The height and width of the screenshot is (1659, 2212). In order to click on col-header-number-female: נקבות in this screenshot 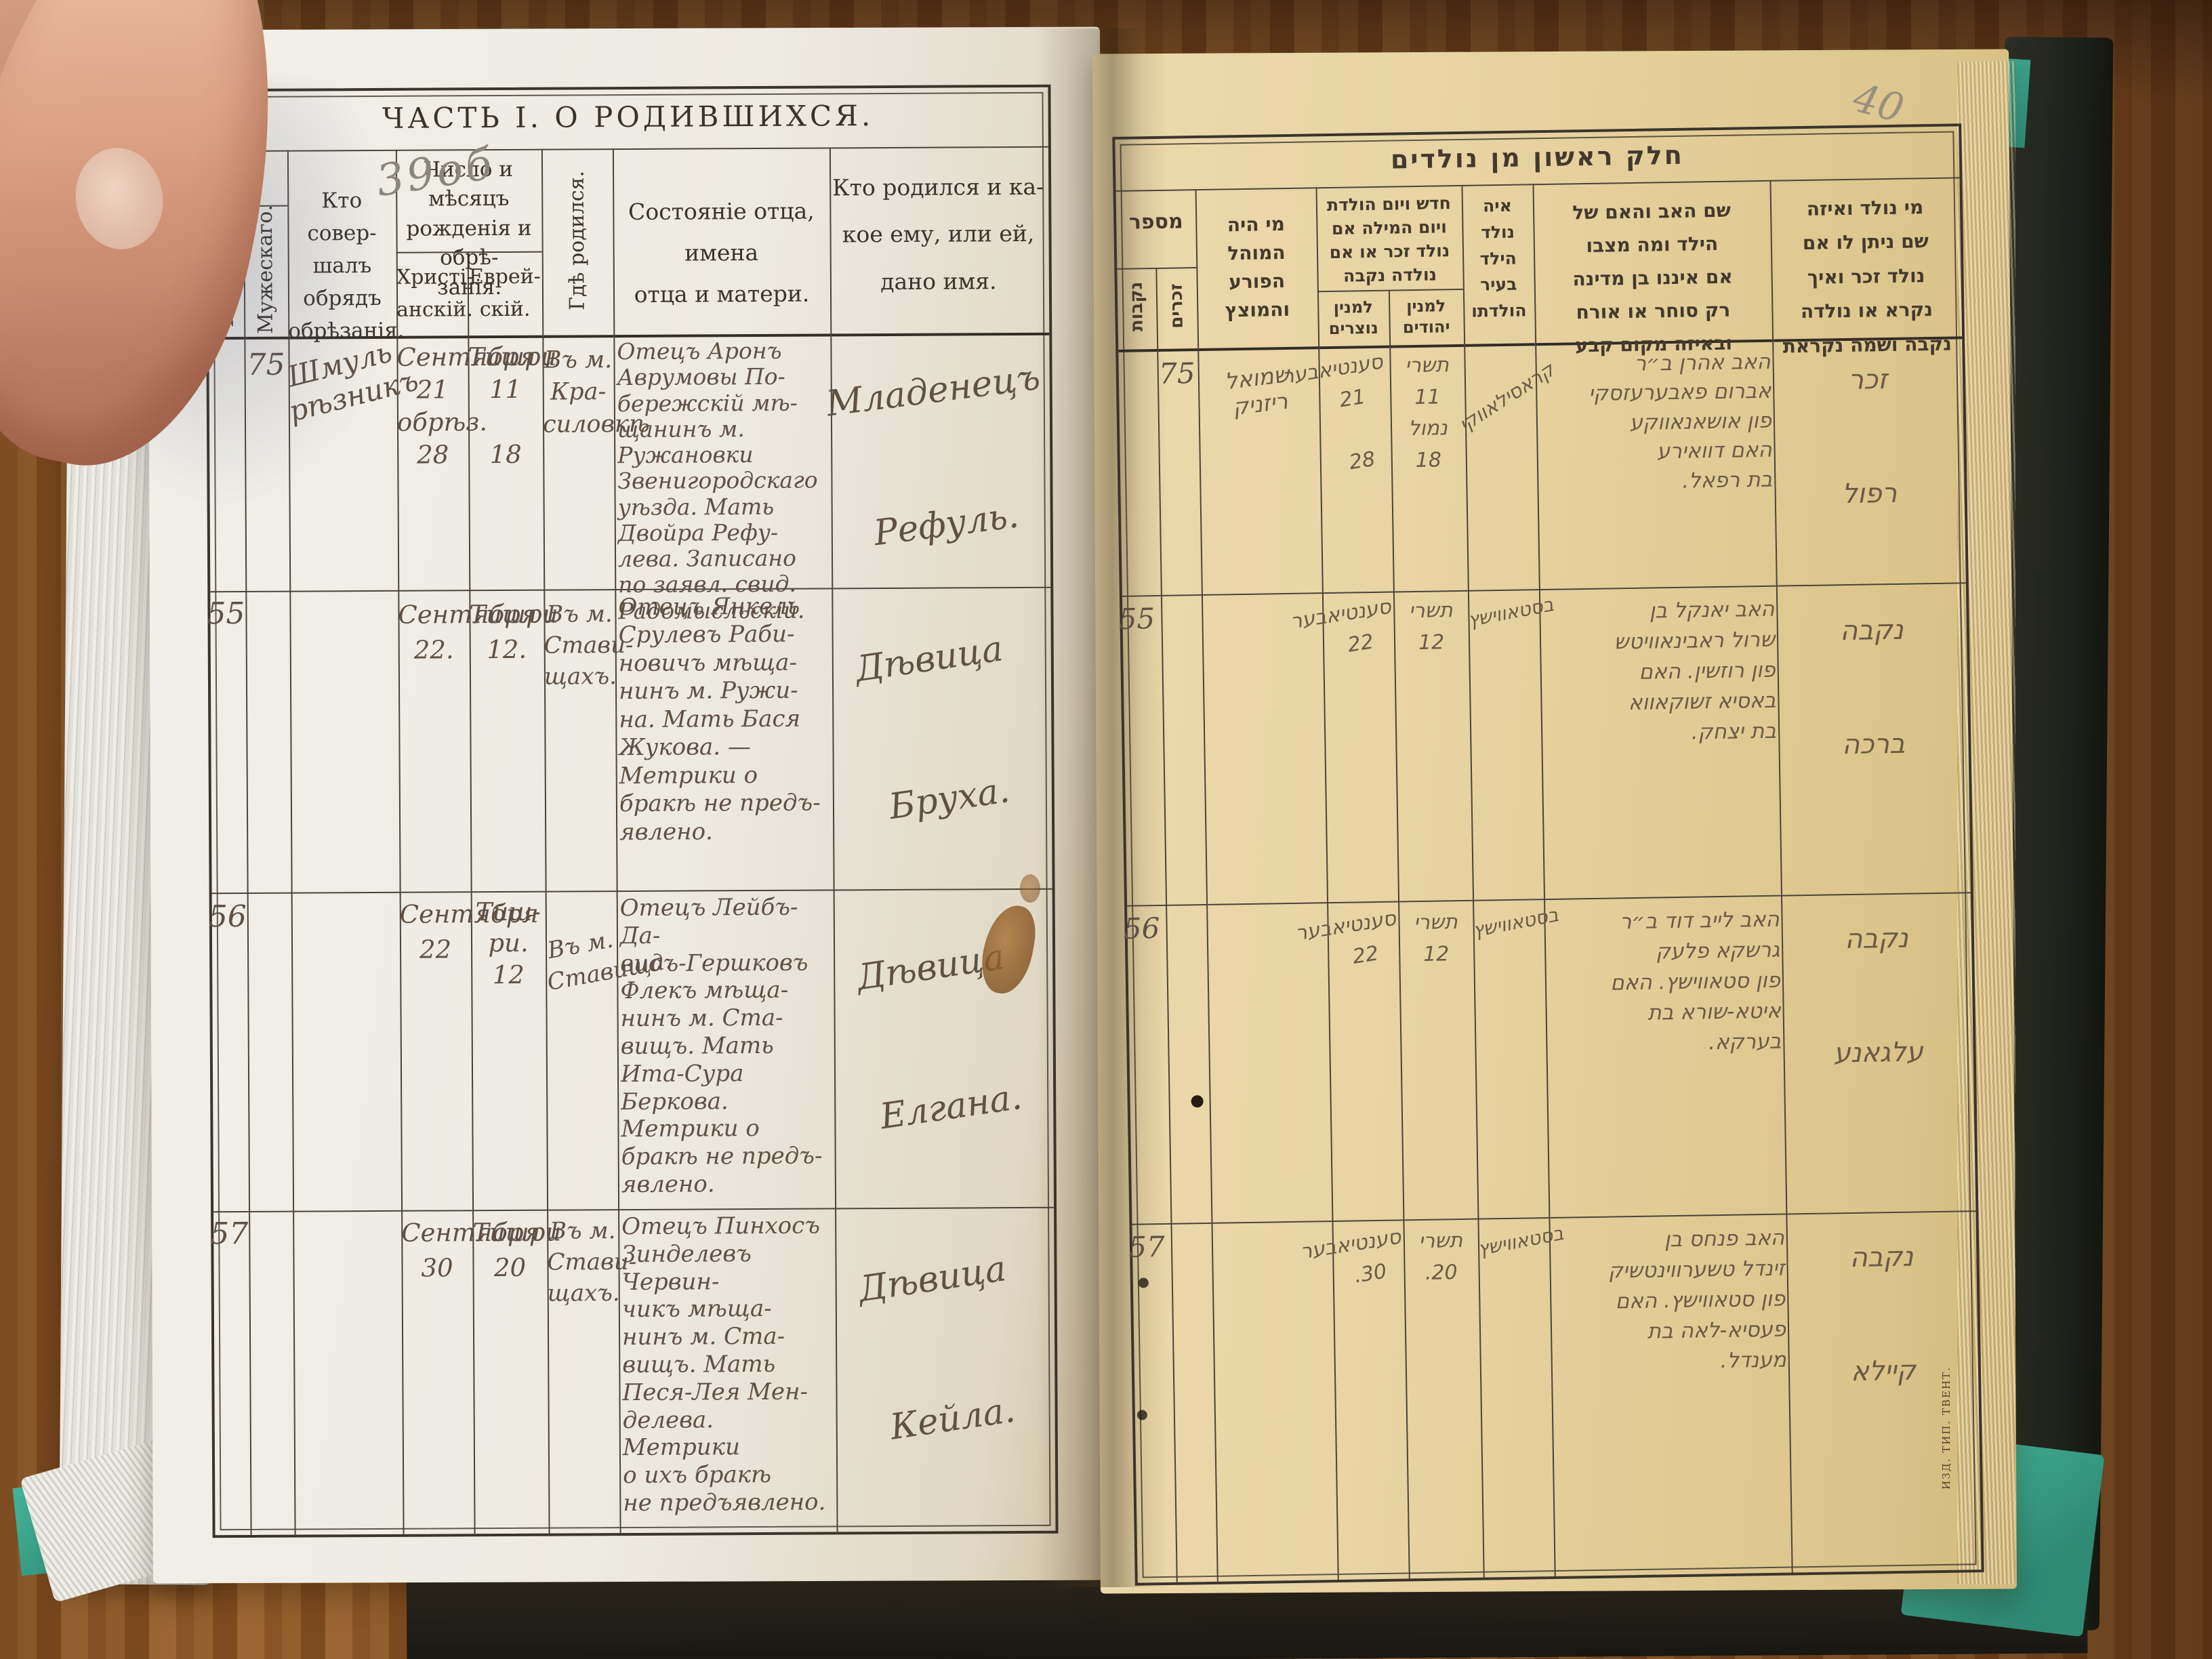, I will do `click(1136, 307)`.